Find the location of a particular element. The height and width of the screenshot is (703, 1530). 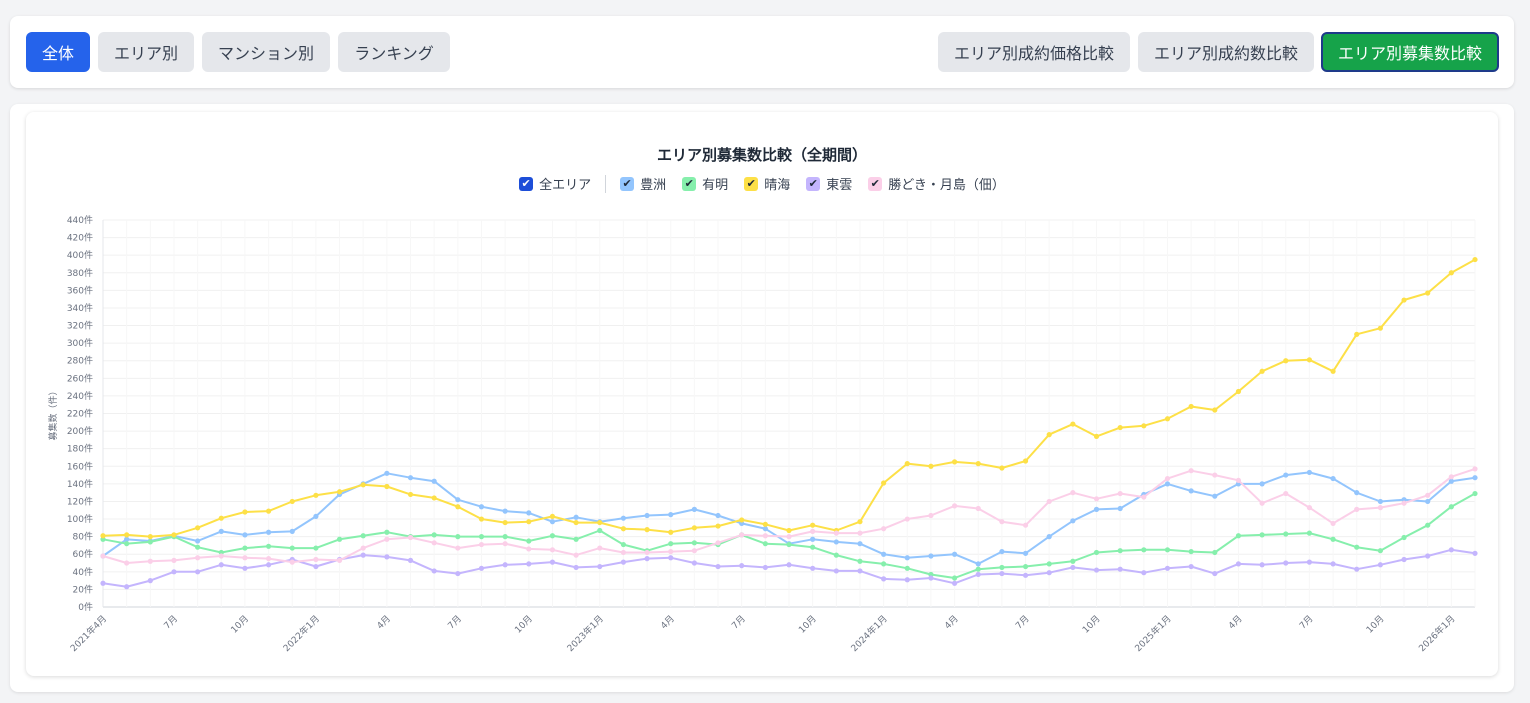

legend-all-areas: ✔ 全エリア is located at coordinates (555, 183).